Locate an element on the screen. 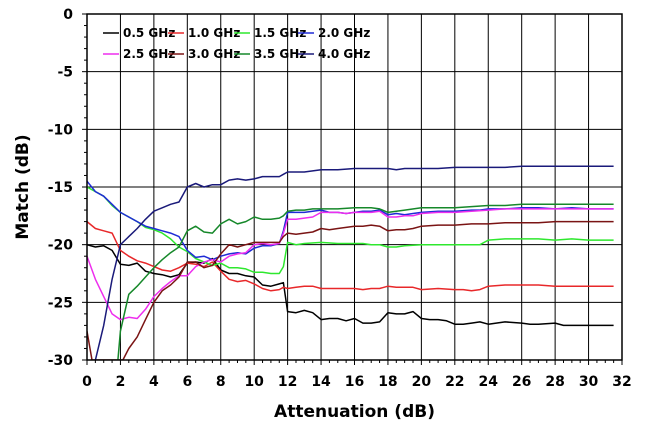 Image resolution: width=650 pixels, height=429 pixels. x-tick-label: 8 is located at coordinates (221, 382).